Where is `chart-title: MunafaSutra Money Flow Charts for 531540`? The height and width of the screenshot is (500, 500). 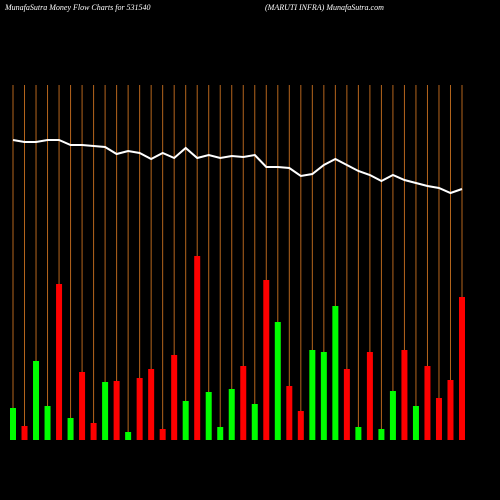 chart-title: MunafaSutra Money Flow Charts for 531540 is located at coordinates (77, 7).